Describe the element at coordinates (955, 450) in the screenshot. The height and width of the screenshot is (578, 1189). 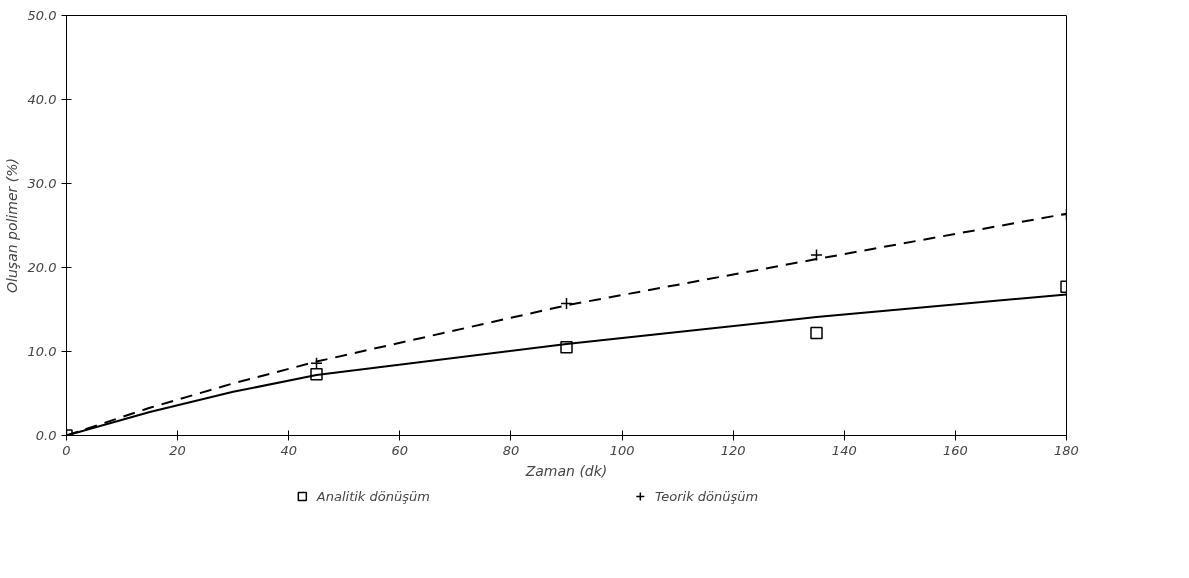
I see `x-tick-label: 160` at that location.